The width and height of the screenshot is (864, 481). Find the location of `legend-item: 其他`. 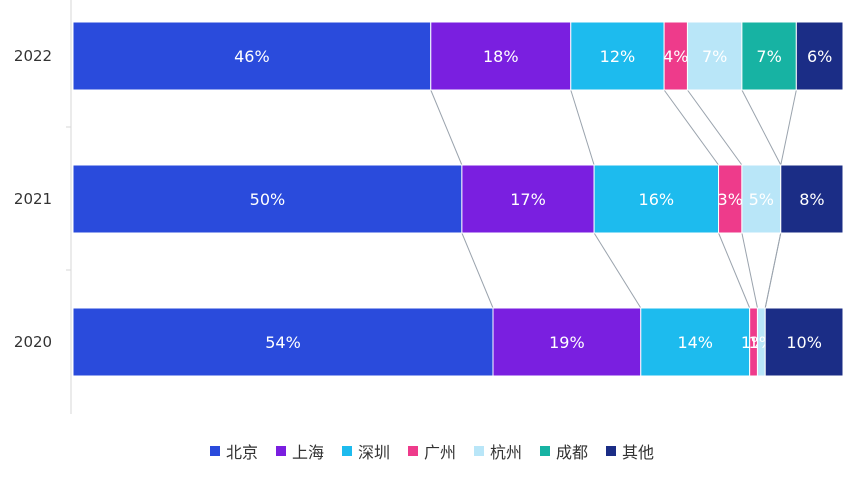

legend-item: 其他 is located at coordinates (630, 451).